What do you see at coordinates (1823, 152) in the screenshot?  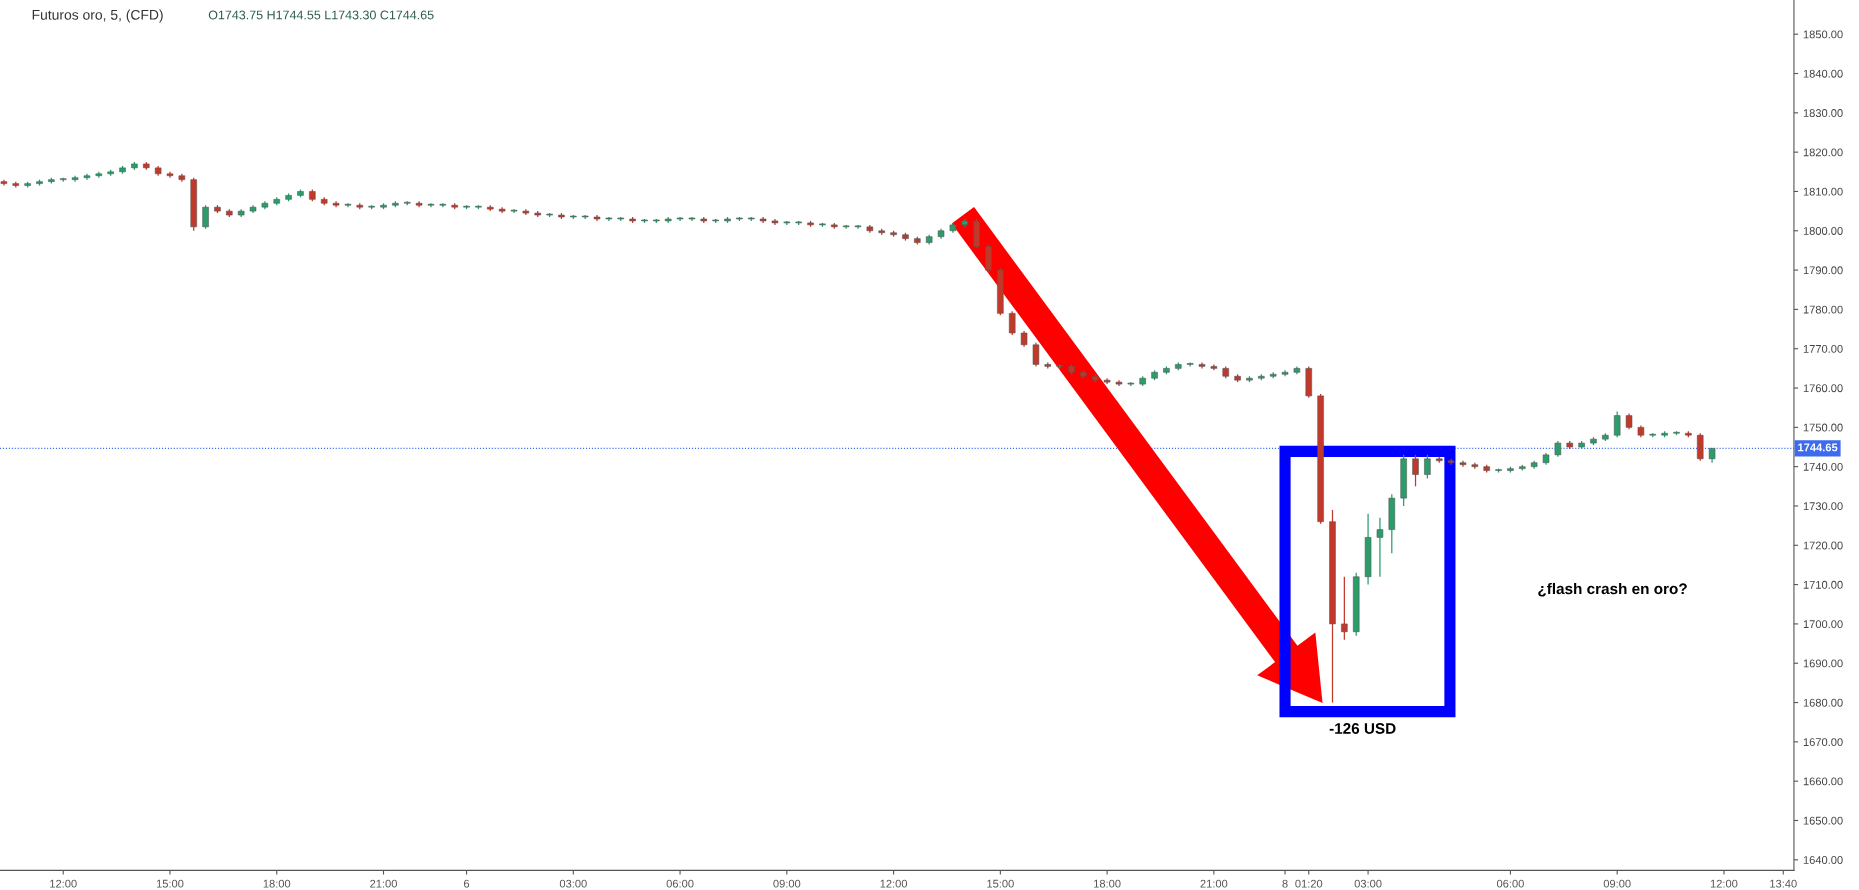 I see `y-tick-label: 1820.00` at bounding box center [1823, 152].